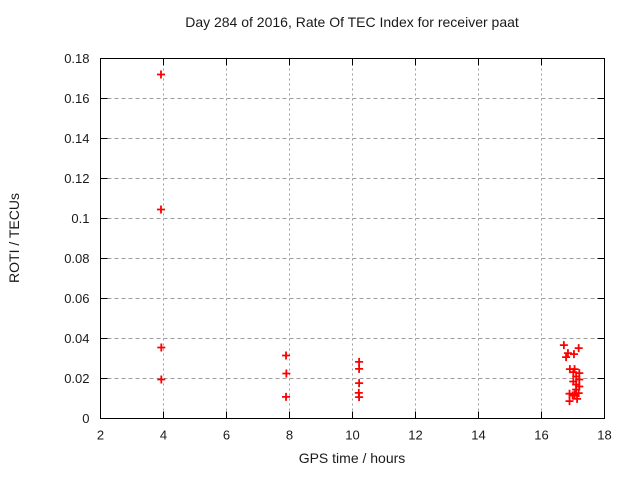  I want to click on x-tick-label: 10, so click(352, 435).